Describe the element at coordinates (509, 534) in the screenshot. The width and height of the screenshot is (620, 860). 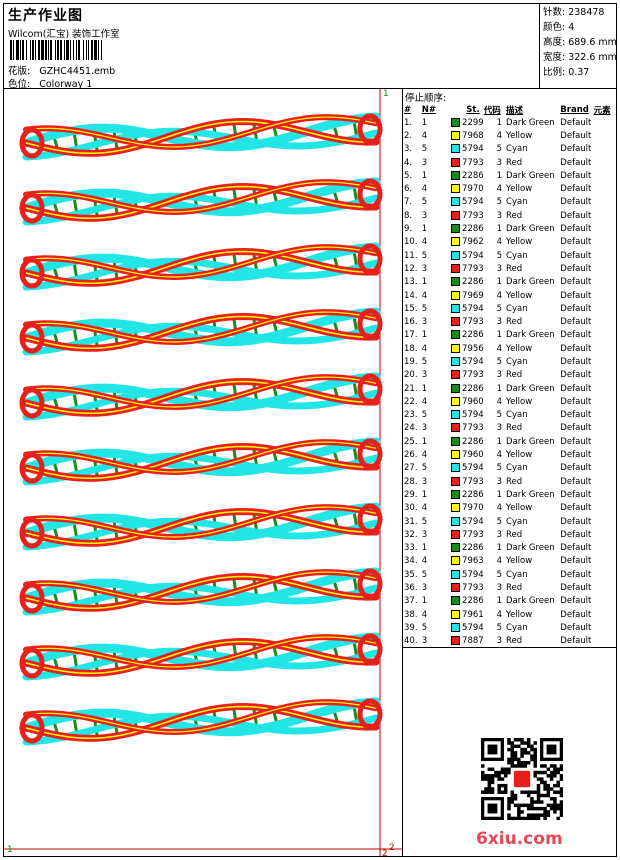
I see `stop-row: 32. 3 7793 3 Red Default` at that location.